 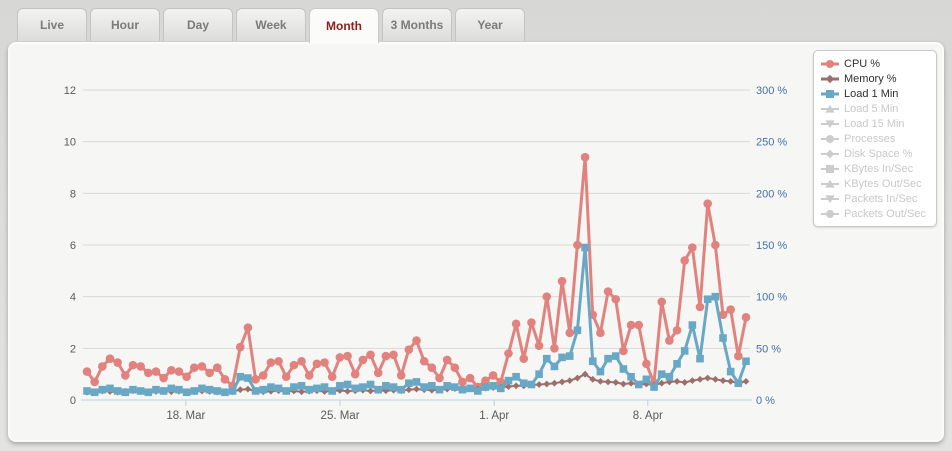 I want to click on legend-item-load-15-min: Load 15 Min, so click(x=875, y=123).